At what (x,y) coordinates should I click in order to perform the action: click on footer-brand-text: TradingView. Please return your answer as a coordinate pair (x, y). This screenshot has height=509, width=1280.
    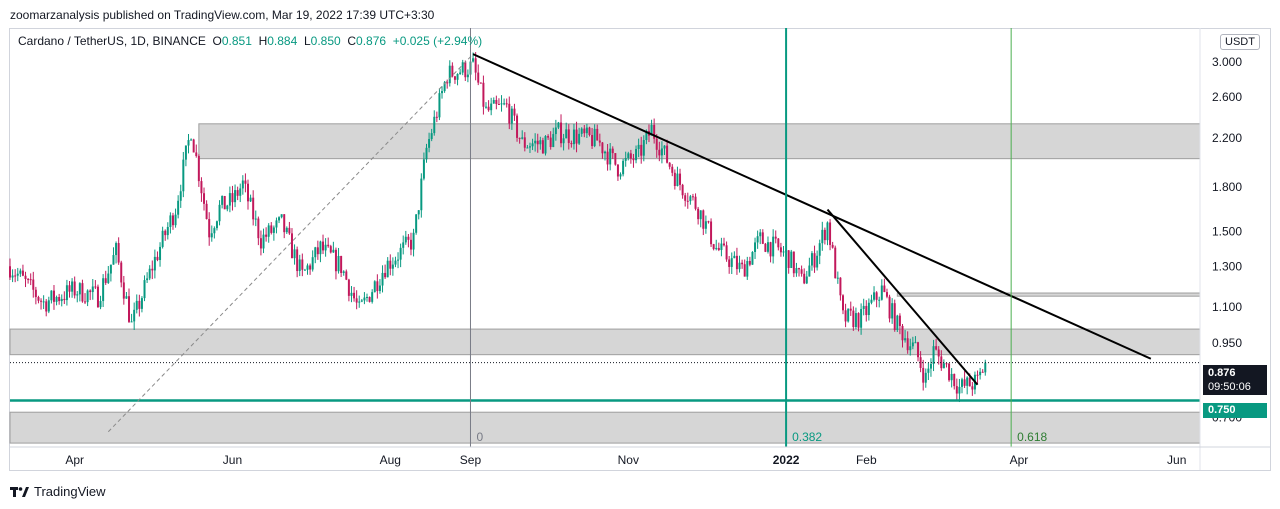
    Looking at the image, I should click on (70, 491).